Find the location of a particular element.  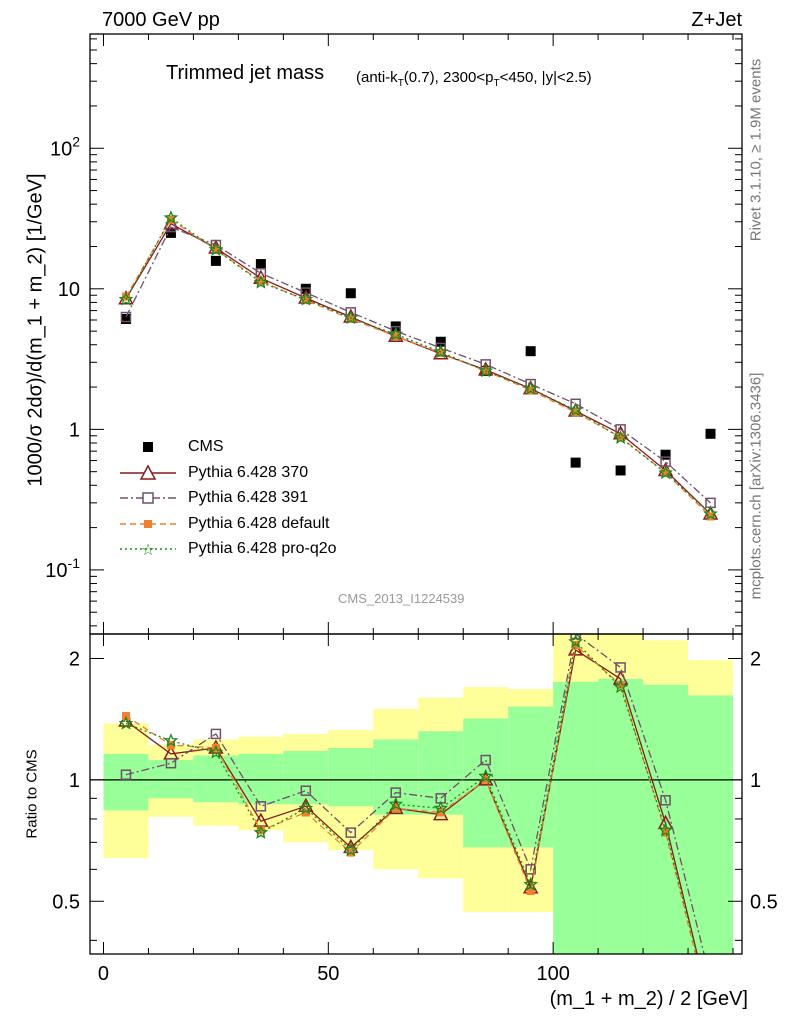

x-axis-label: (m_1 + m_2) / 2 [GeV] is located at coordinates (648, 999).